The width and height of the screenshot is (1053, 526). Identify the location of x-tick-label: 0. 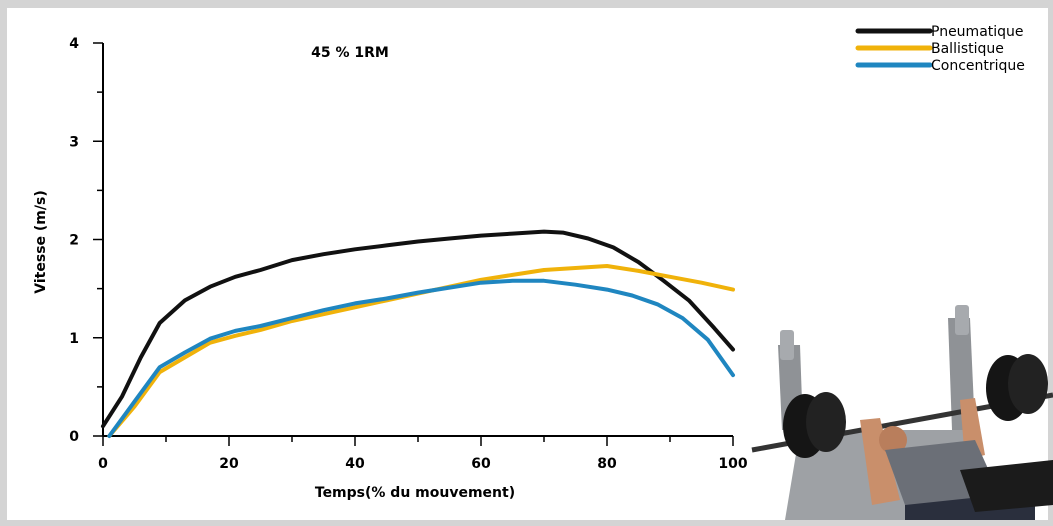
(103, 464).